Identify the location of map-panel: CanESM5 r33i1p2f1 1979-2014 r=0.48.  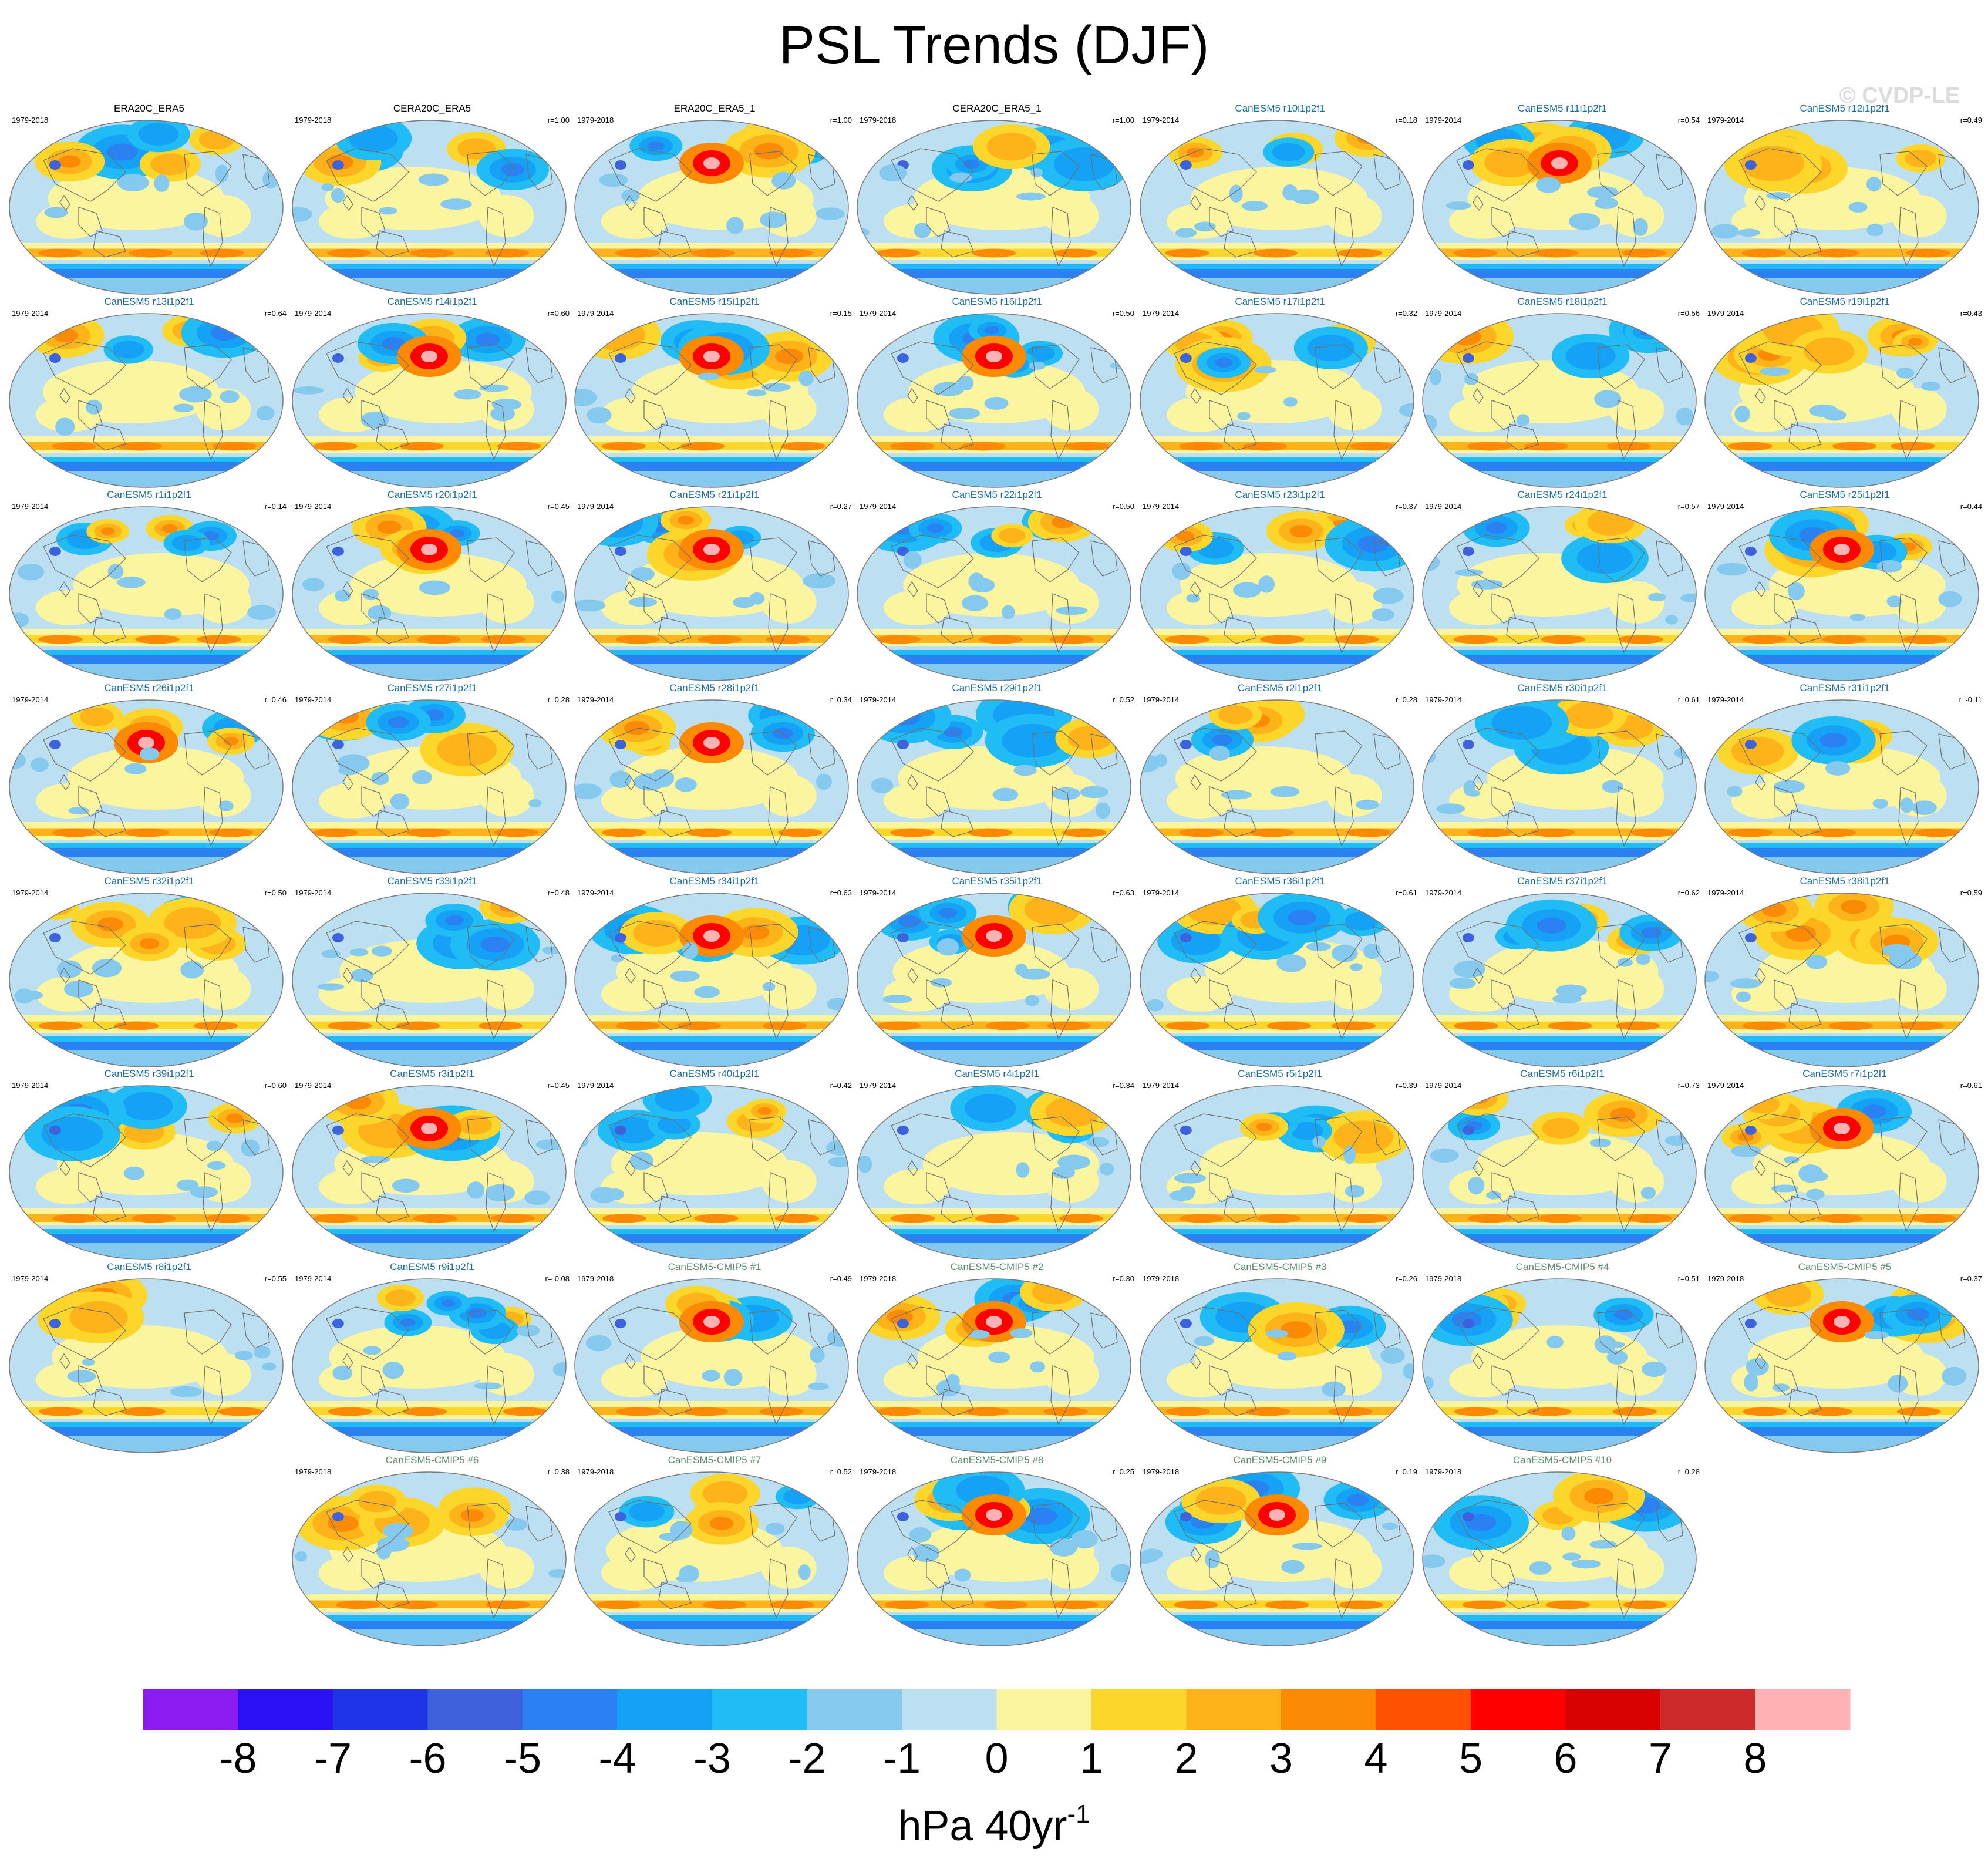
(432, 972).